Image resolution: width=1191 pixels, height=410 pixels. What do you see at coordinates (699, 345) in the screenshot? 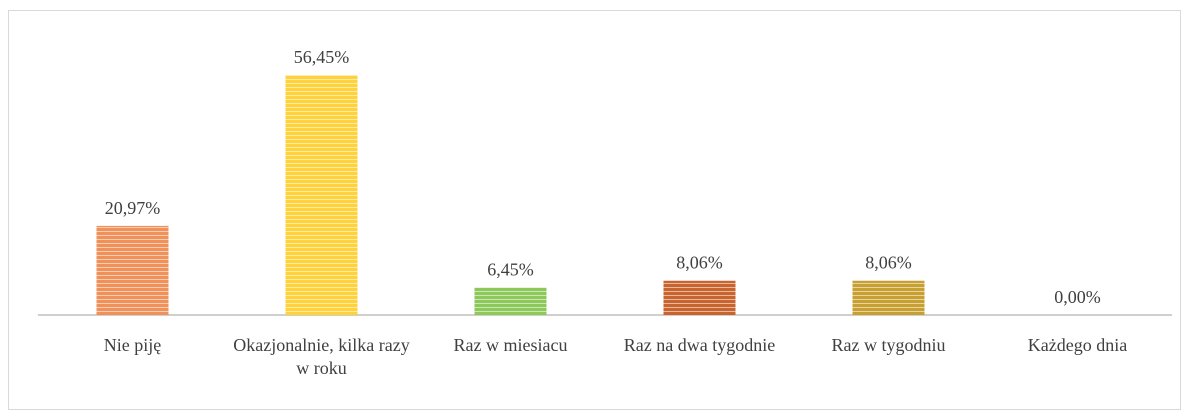
I see `x-tick-label: Raz na dwa tygodnie` at bounding box center [699, 345].